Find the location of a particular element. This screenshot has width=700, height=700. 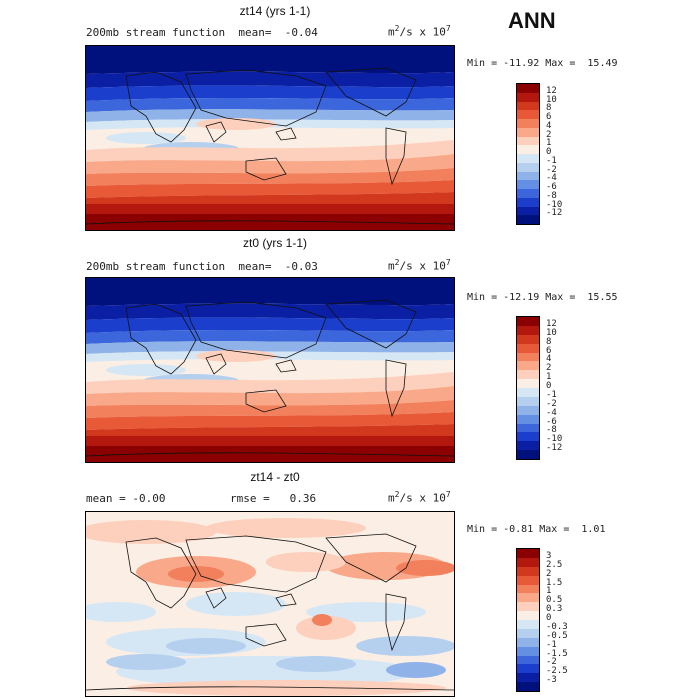

colorbar-tick-label: 0.3 is located at coordinates (554, 609).